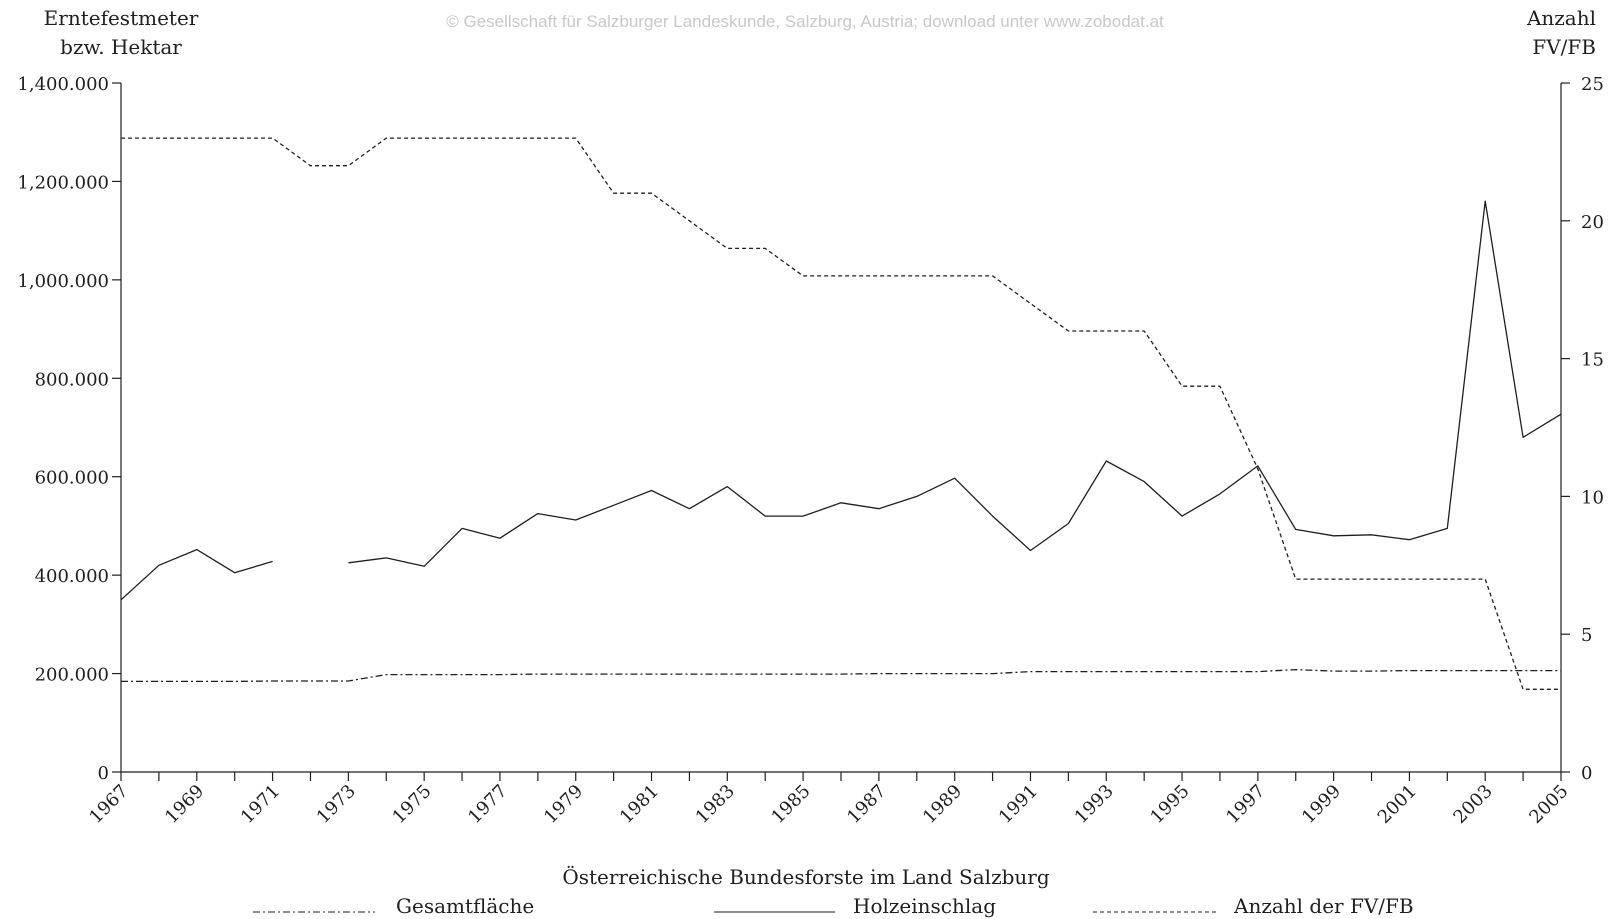 Image resolution: width=1608 pixels, height=919 pixels. Describe the element at coordinates (841, 675) in the screenshot. I see `series-line-gesamtfl-che` at that location.